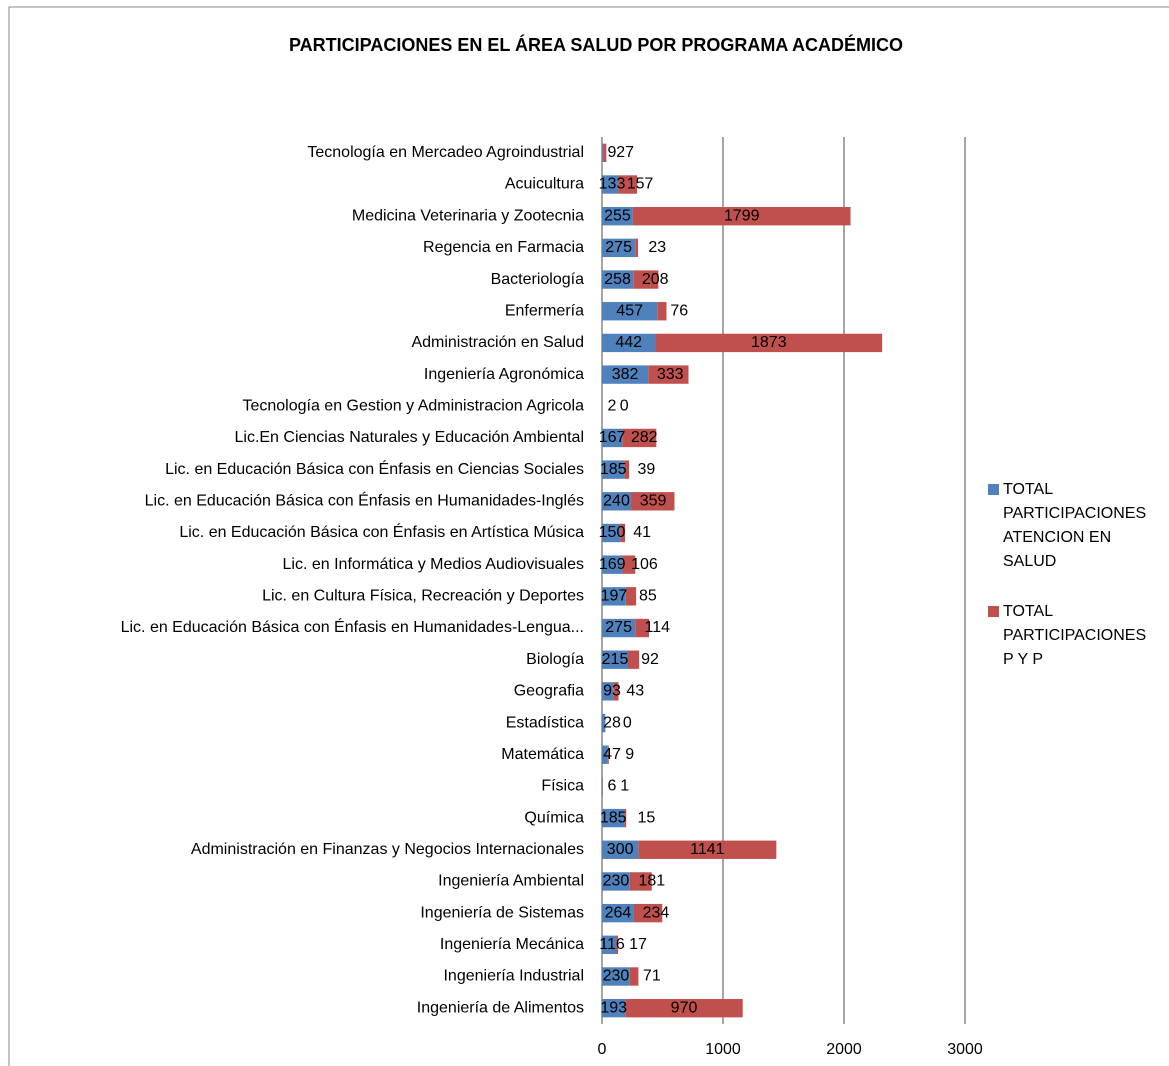  What do you see at coordinates (544, 184) in the screenshot?
I see `y-tick-label: Acuicultura` at bounding box center [544, 184].